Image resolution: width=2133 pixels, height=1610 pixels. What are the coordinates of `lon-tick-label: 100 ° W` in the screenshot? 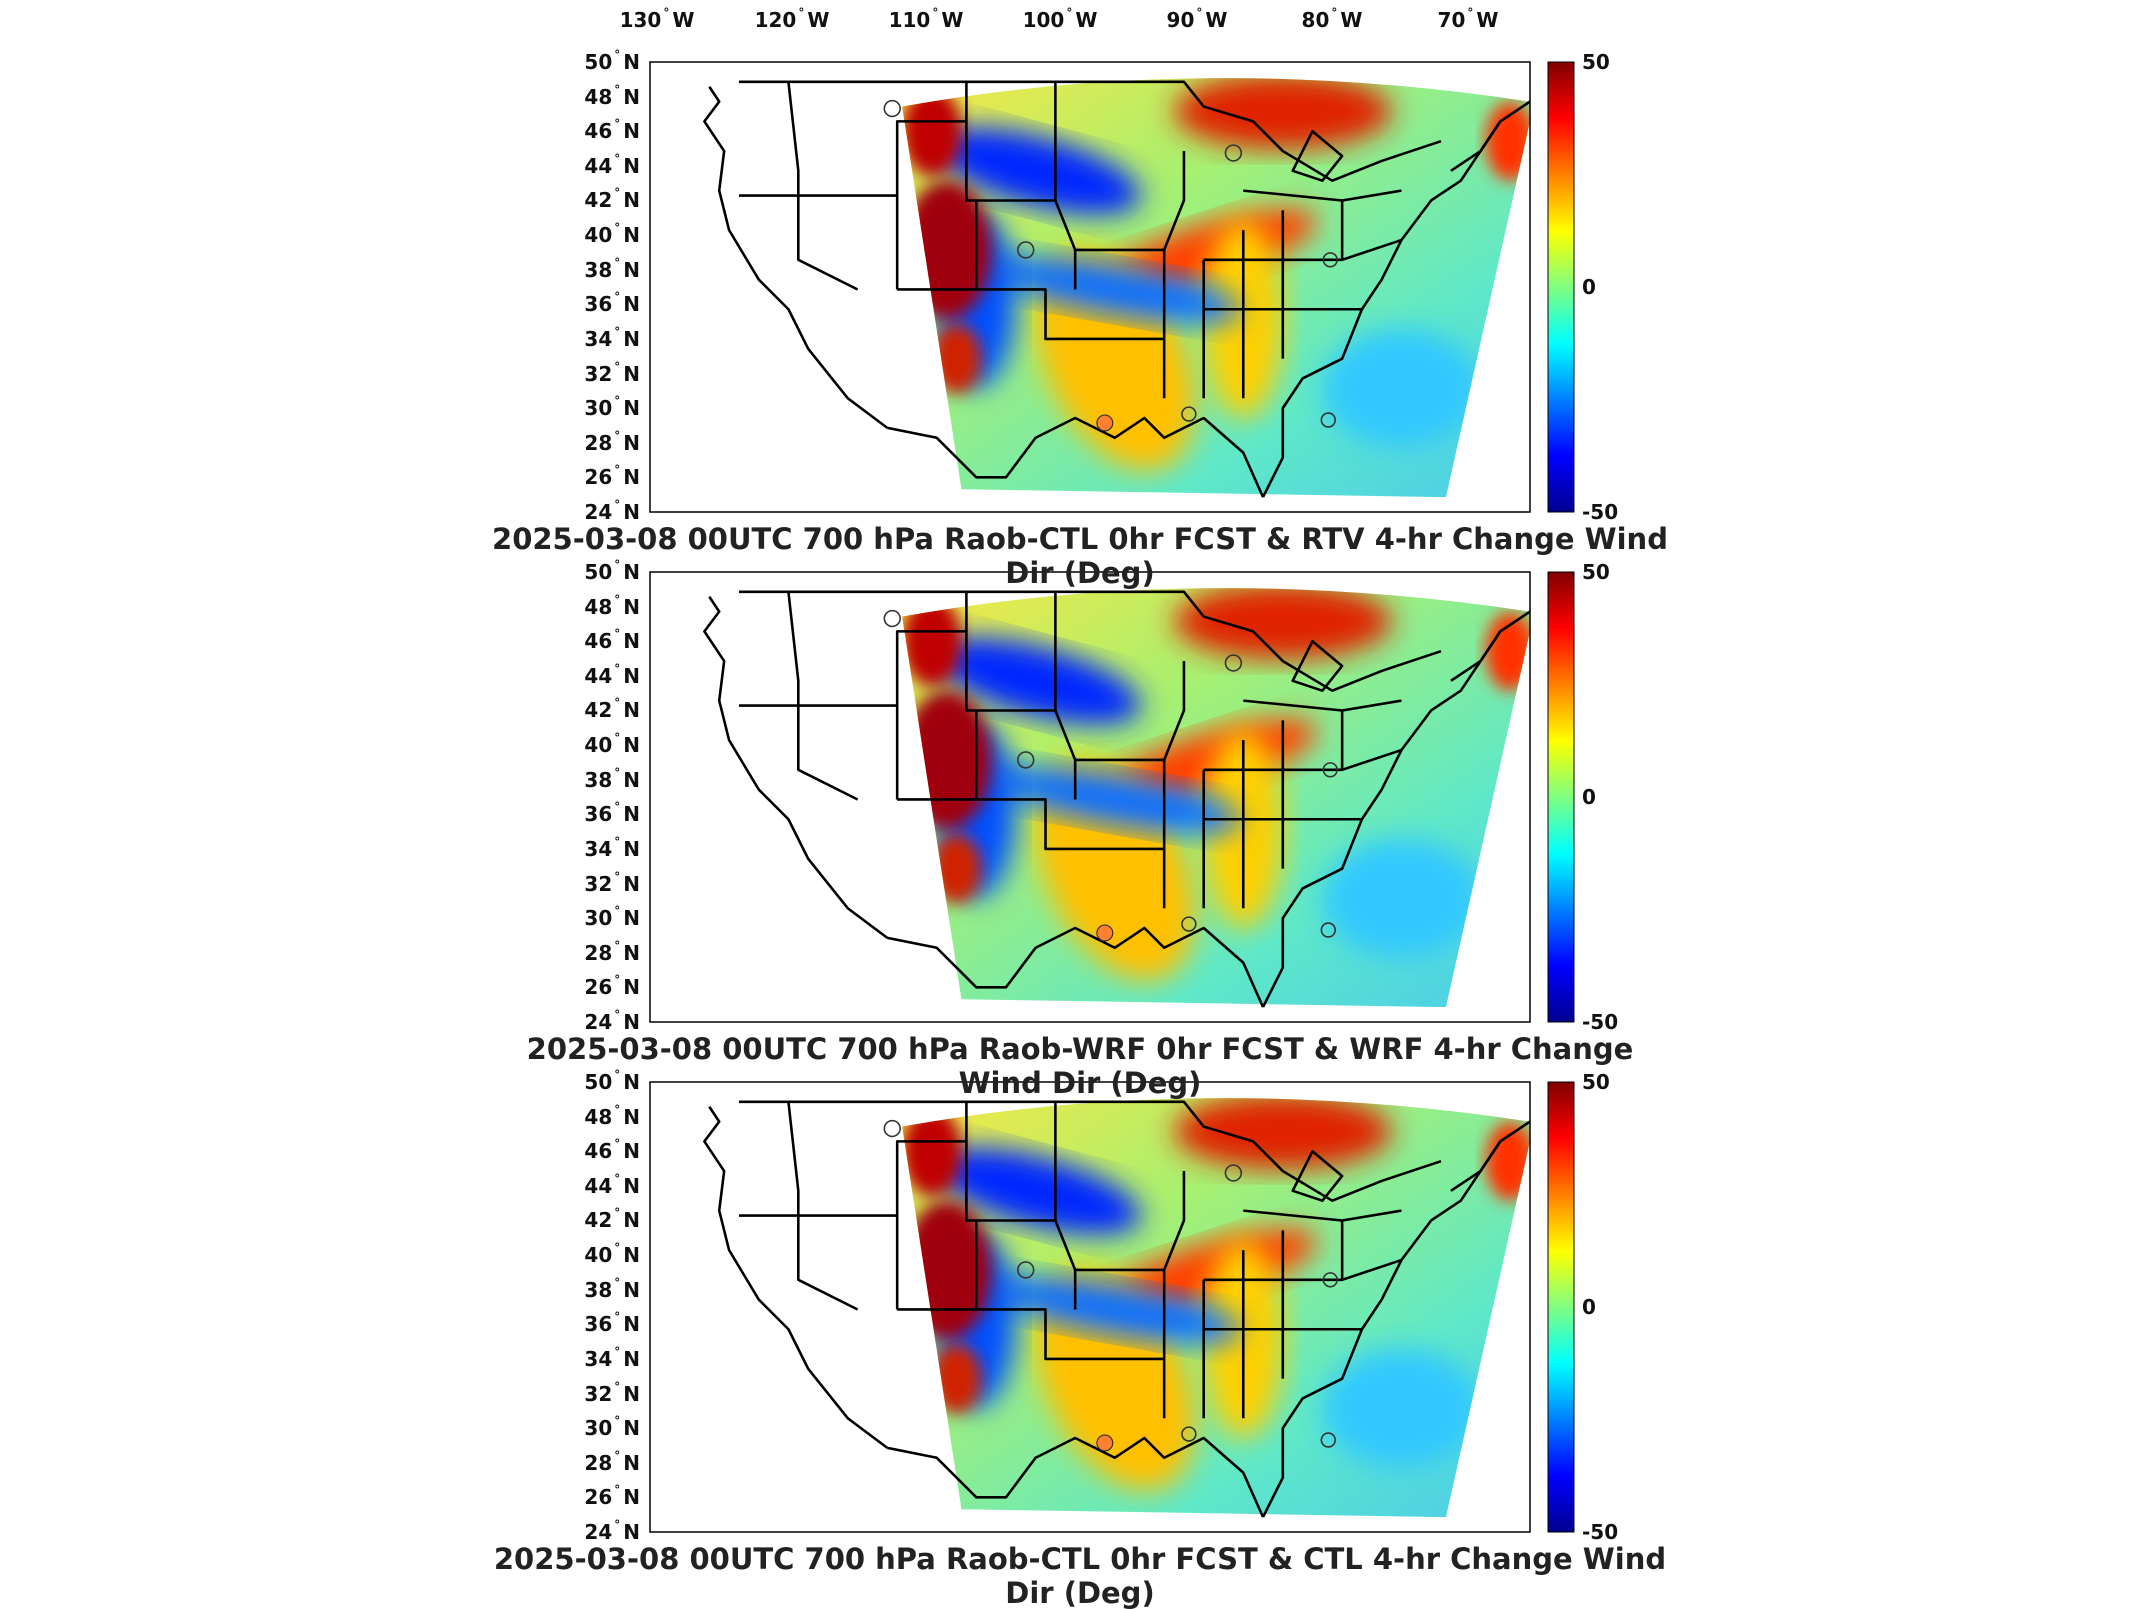 It's located at (1060, 19).